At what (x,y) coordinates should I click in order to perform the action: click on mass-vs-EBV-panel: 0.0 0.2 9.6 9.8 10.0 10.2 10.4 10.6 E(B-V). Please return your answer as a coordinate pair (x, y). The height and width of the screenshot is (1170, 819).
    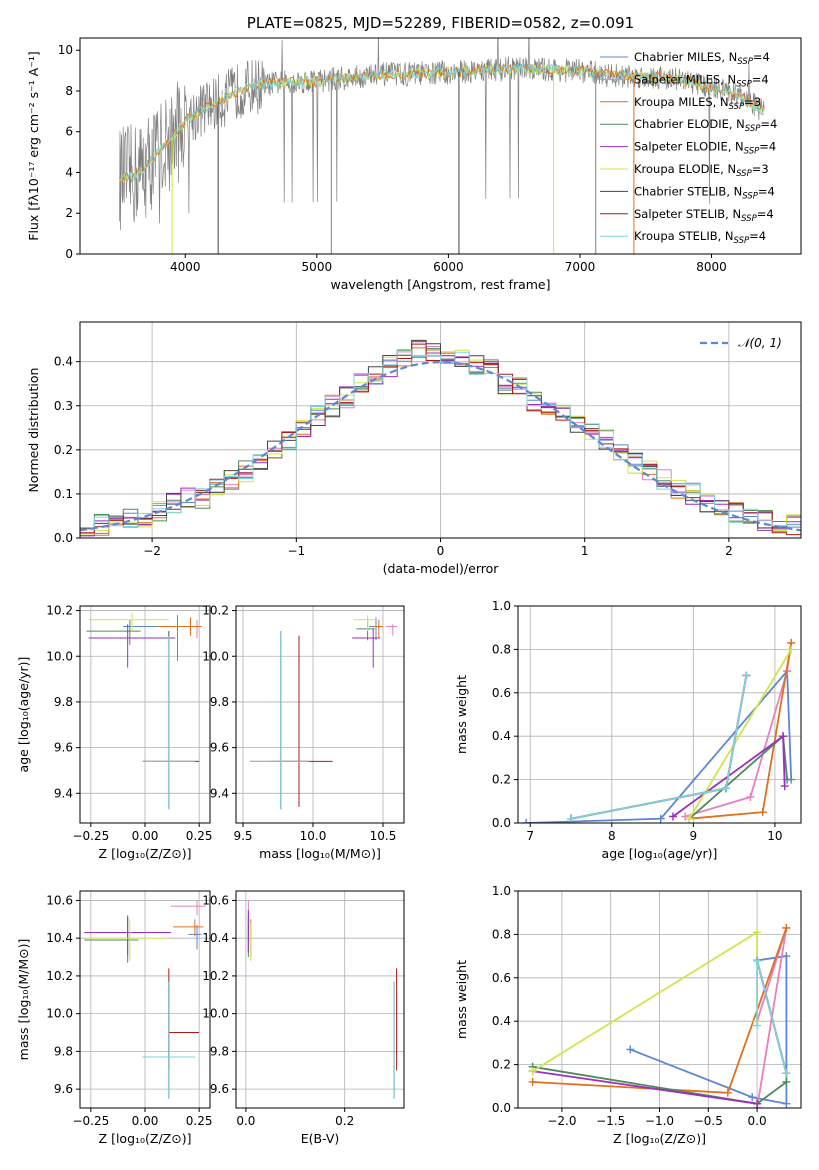
    Looking at the image, I should click on (303, 1018).